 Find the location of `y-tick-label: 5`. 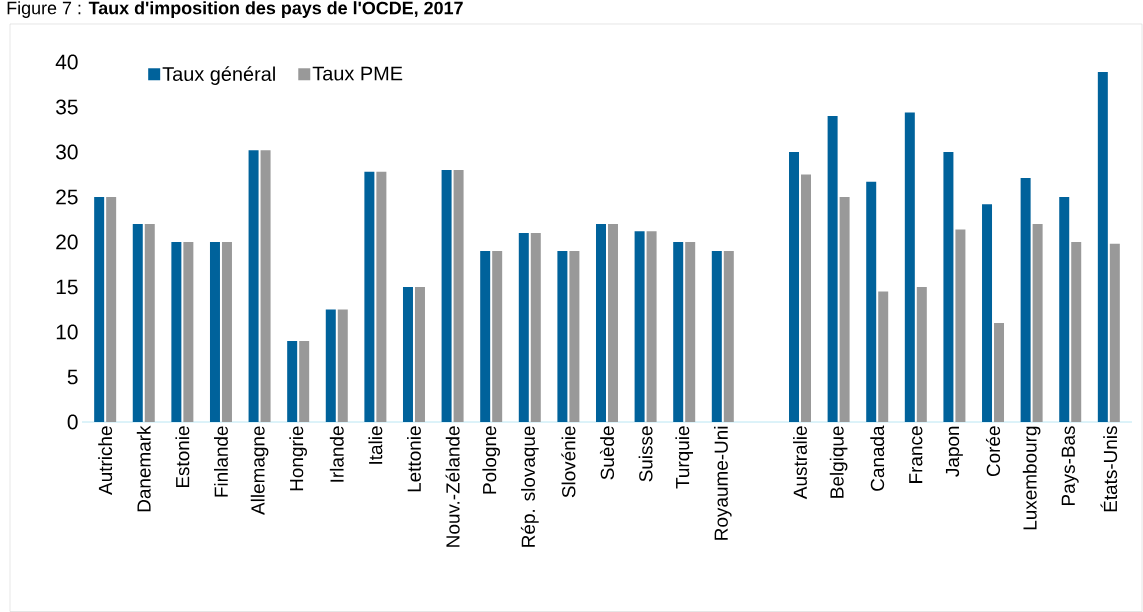

y-tick-label: 5 is located at coordinates (72, 377).